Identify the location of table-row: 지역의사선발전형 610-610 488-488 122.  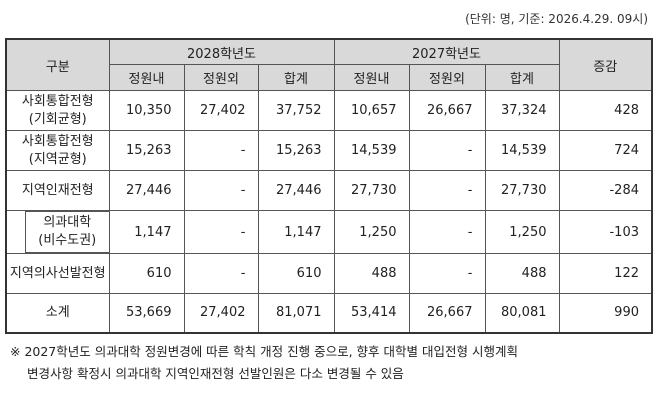
(329, 273).